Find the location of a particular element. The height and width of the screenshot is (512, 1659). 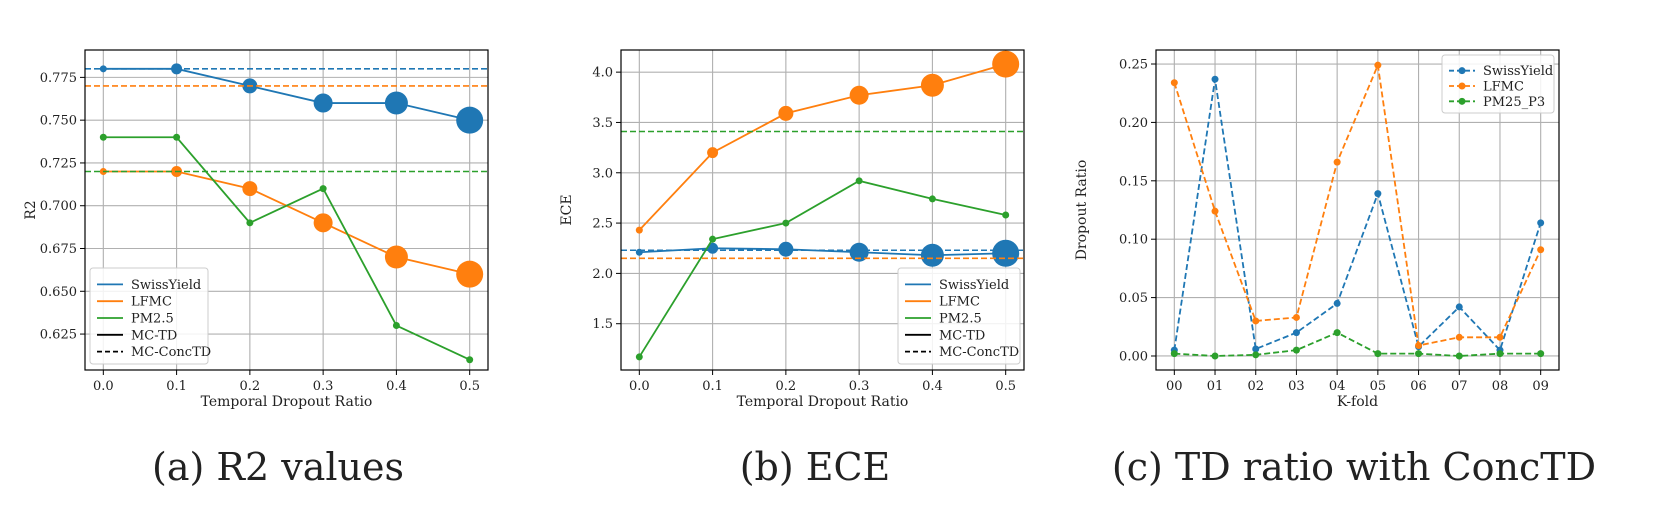

caption-b: (b) ECE is located at coordinates (815, 467).